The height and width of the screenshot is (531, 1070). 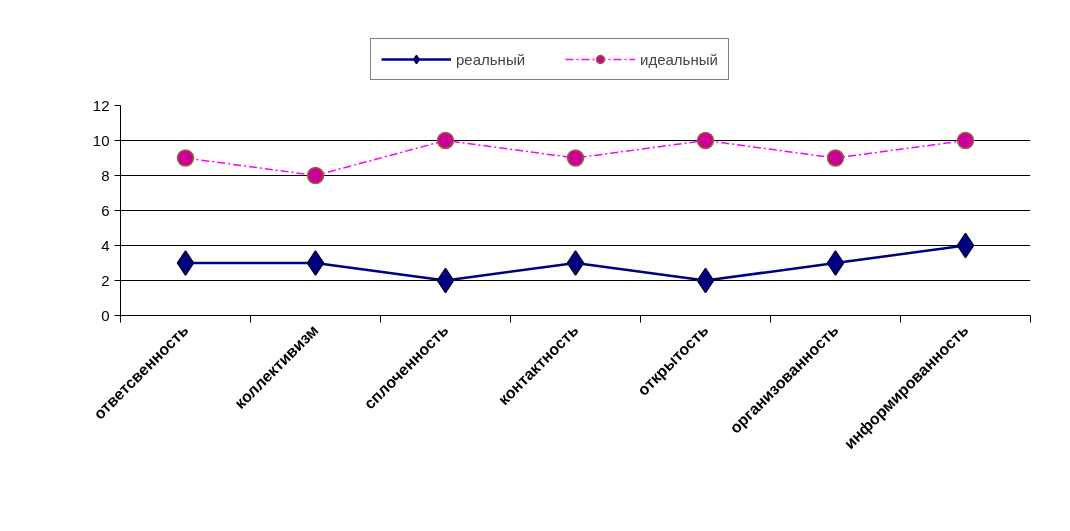 What do you see at coordinates (105, 315) in the screenshot?
I see `y-tick-label: 0` at bounding box center [105, 315].